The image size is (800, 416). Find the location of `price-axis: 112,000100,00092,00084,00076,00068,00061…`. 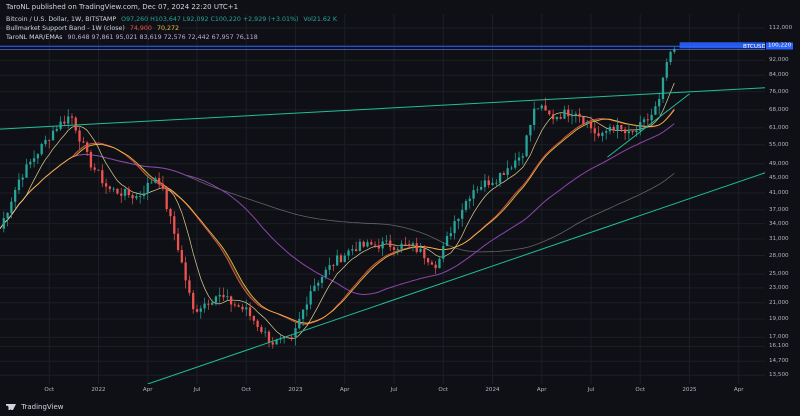

price-axis: 112,000100,00092,00084,00076,00068,00061… is located at coordinates (782, 199).